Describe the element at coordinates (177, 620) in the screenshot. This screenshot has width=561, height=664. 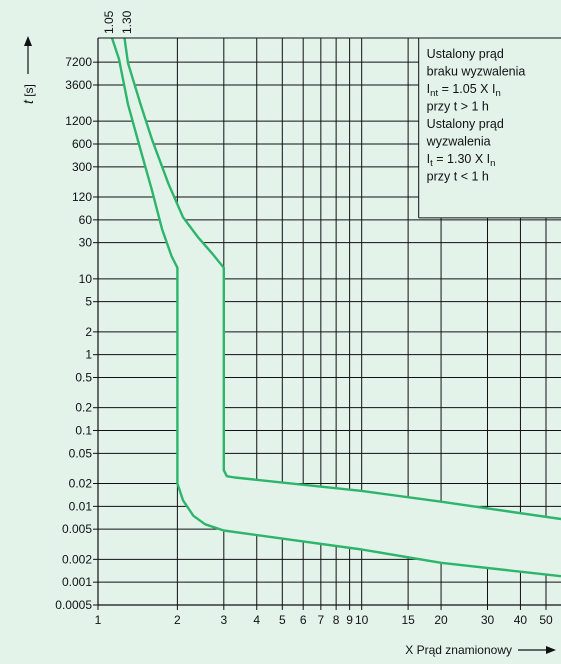
I see `x-tick-label: 2` at that location.